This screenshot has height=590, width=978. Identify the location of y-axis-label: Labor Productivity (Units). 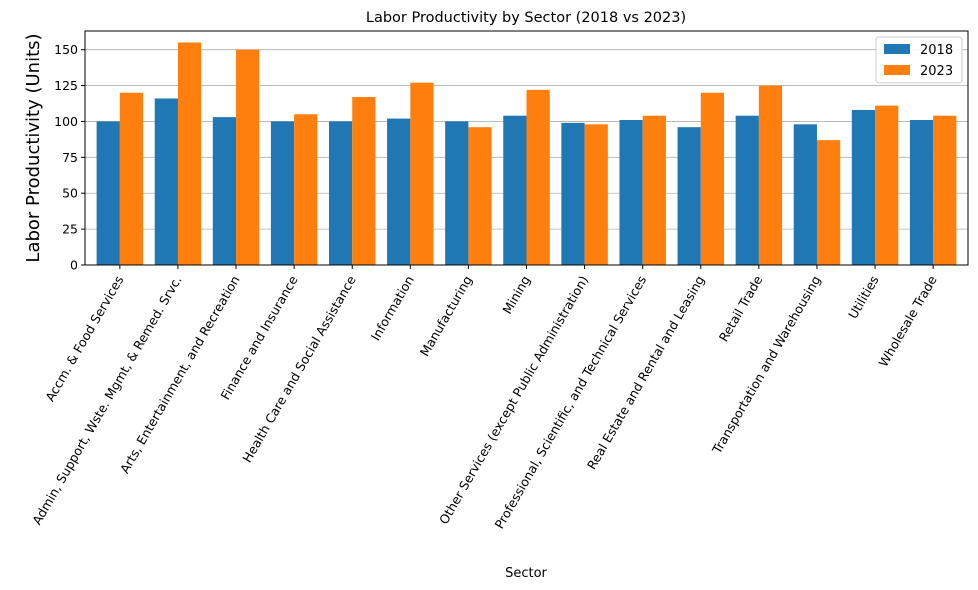
(33, 147).